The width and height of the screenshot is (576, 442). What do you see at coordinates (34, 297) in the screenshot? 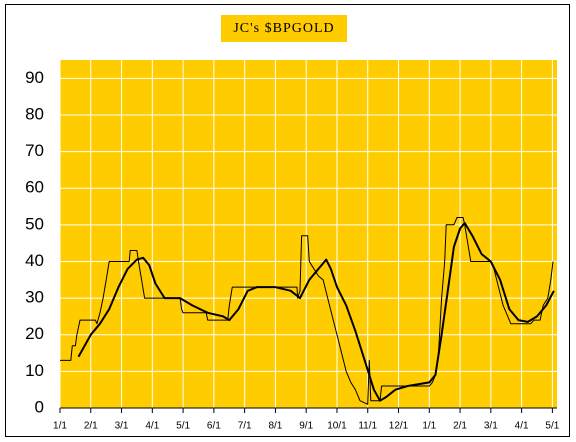
I see `y-tick-label: 30` at bounding box center [34, 297].